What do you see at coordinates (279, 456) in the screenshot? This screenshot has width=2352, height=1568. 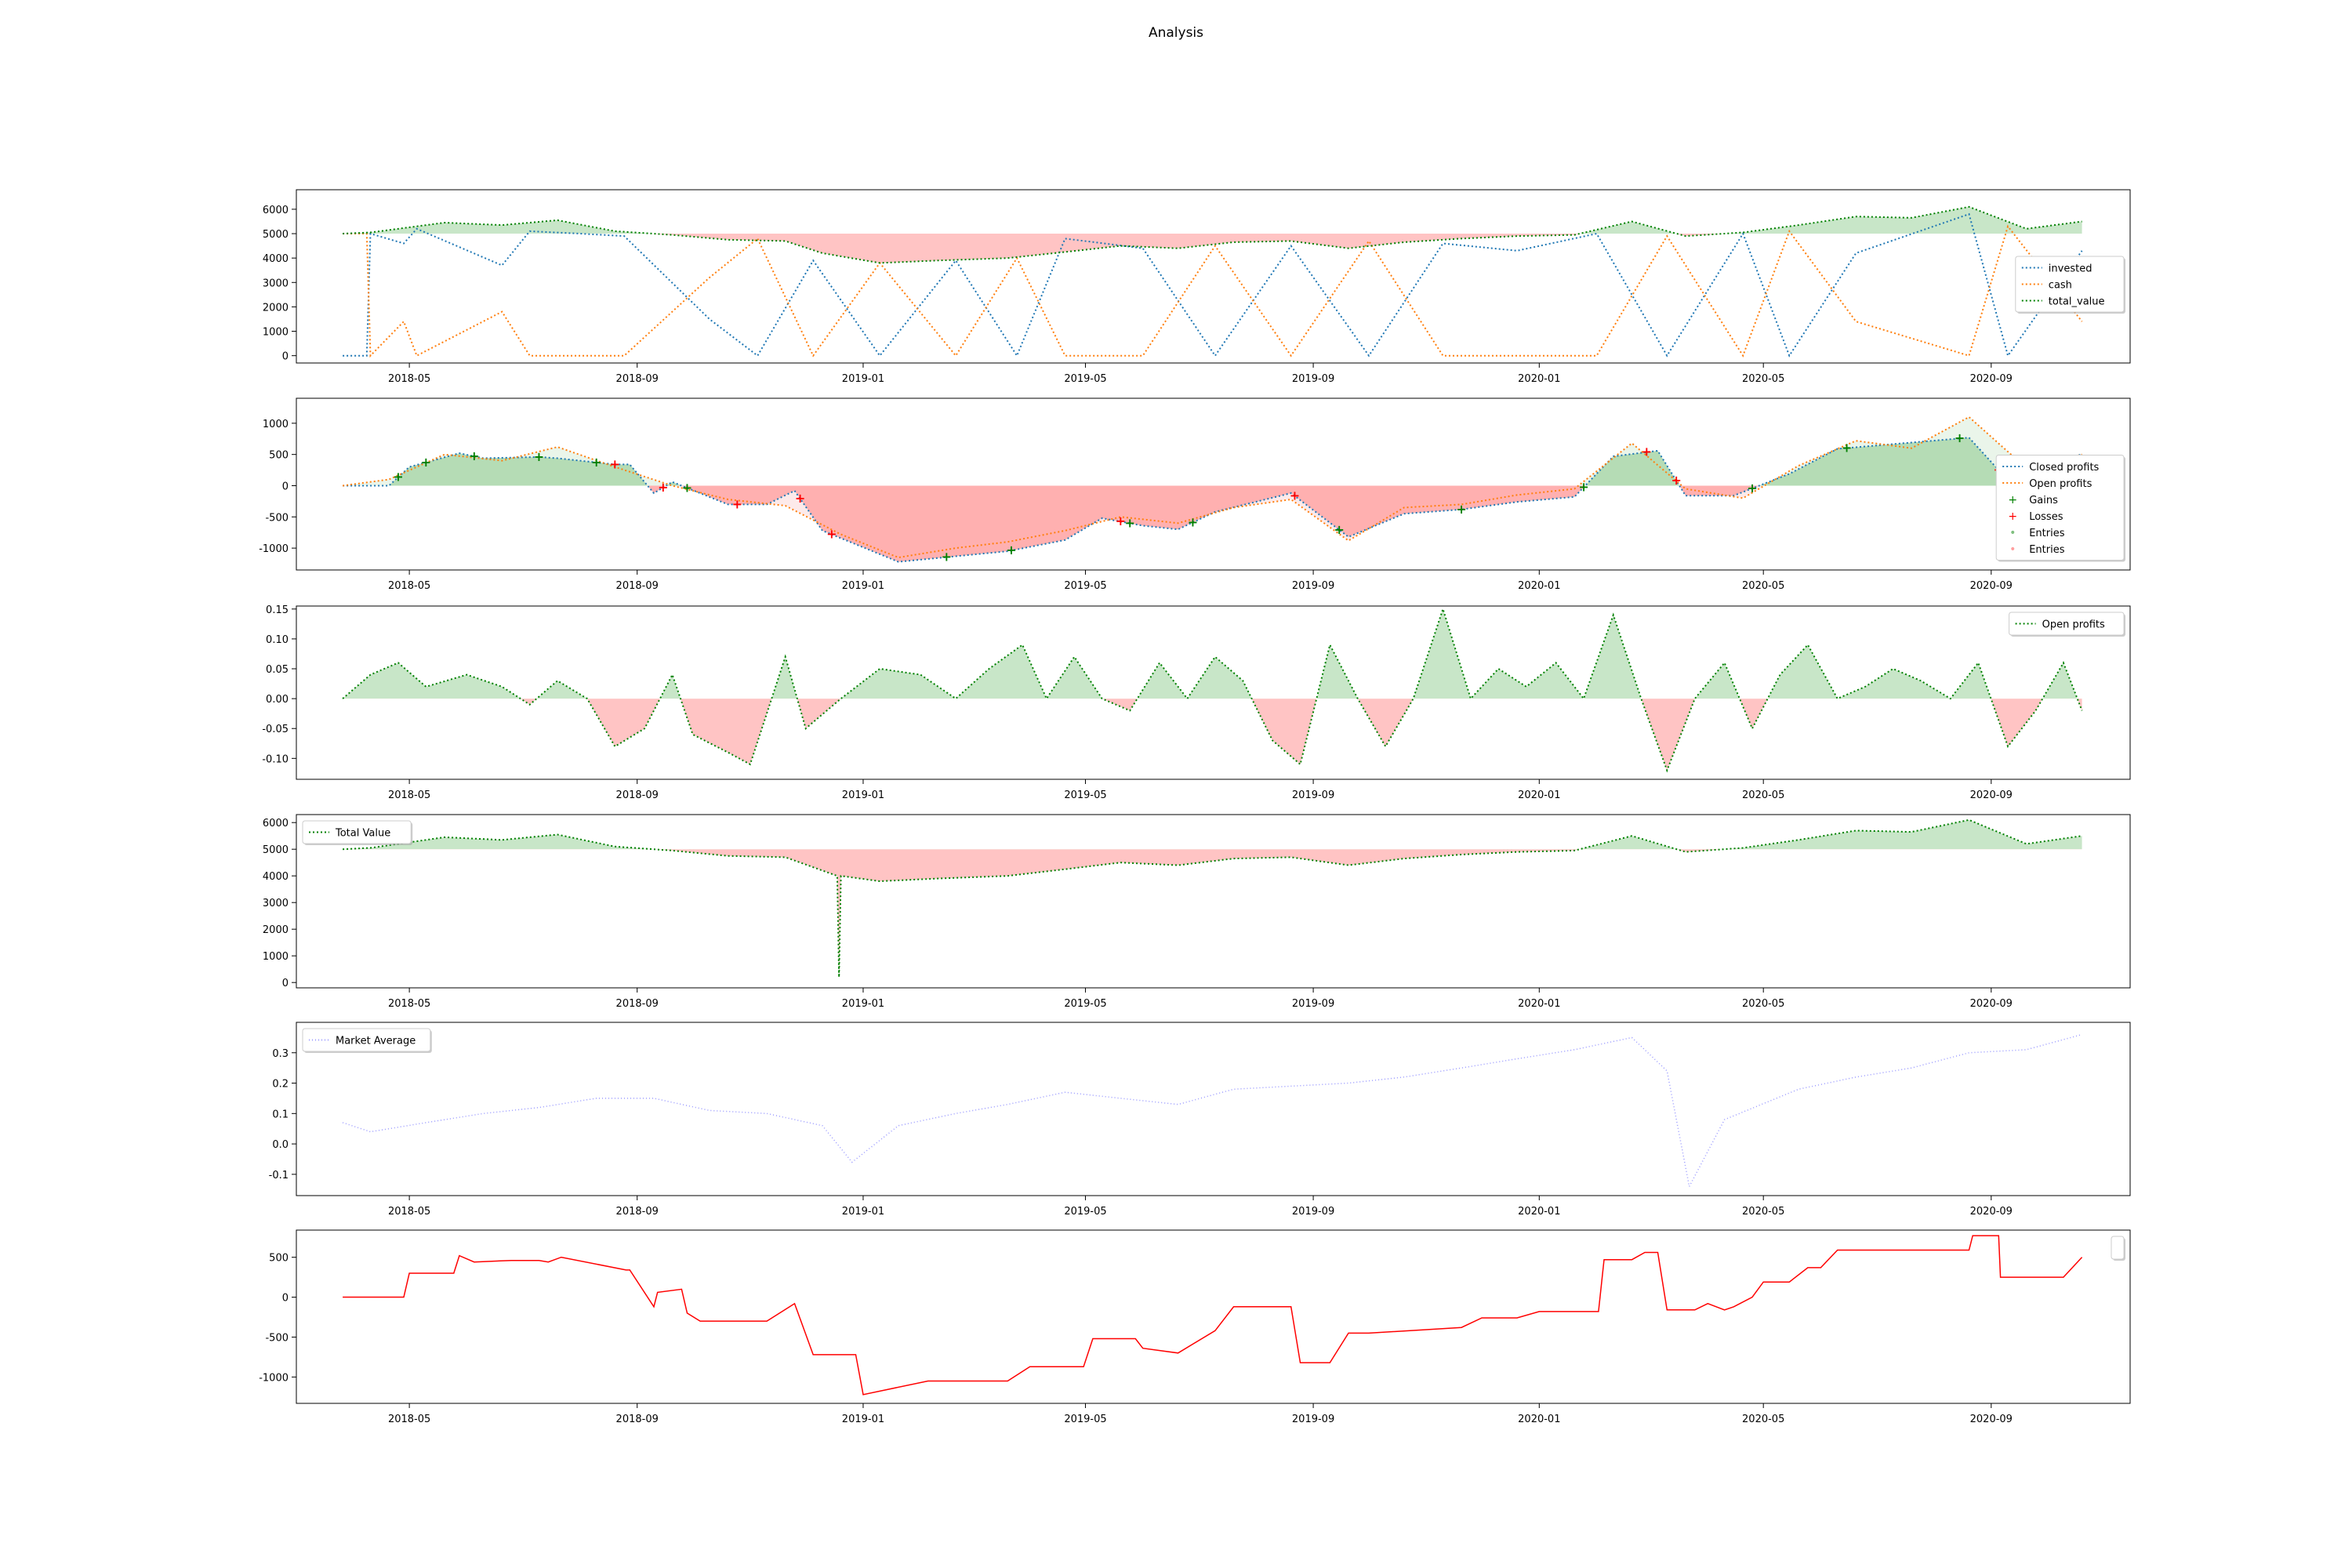 I see `y-tick-label: 500` at bounding box center [279, 456].